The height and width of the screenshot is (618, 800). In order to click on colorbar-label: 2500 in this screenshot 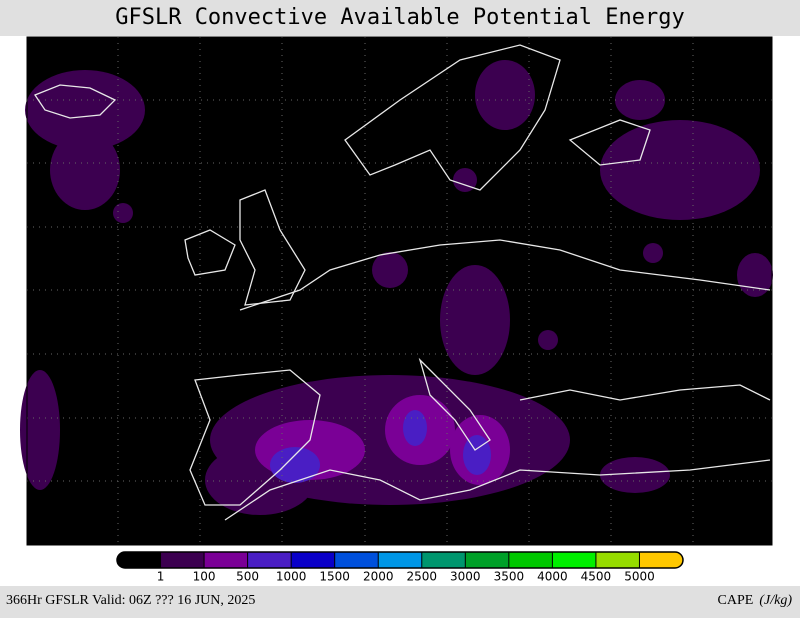, I will do `click(421, 577)`.